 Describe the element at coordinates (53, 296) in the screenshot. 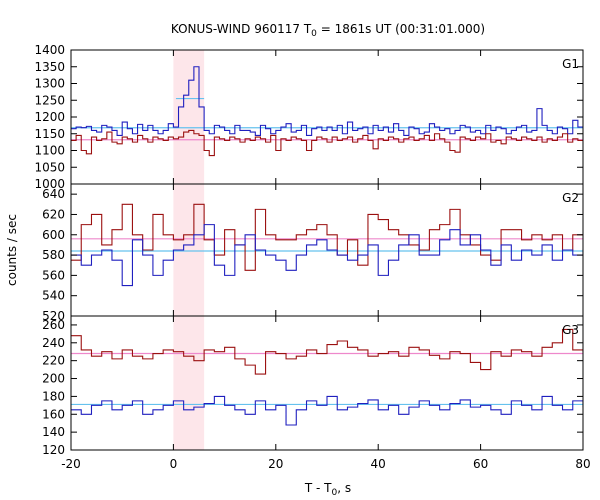

I see `y-tick-label: 540` at that location.